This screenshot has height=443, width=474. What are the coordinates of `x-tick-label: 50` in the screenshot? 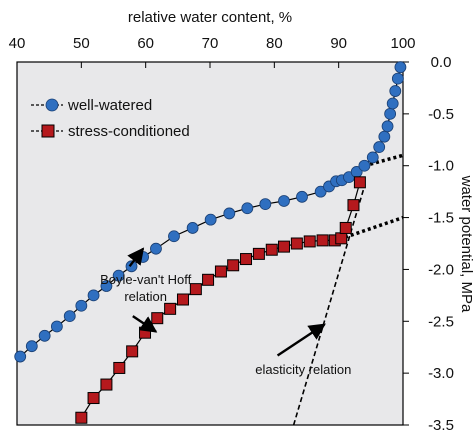 It's located at (81, 43).